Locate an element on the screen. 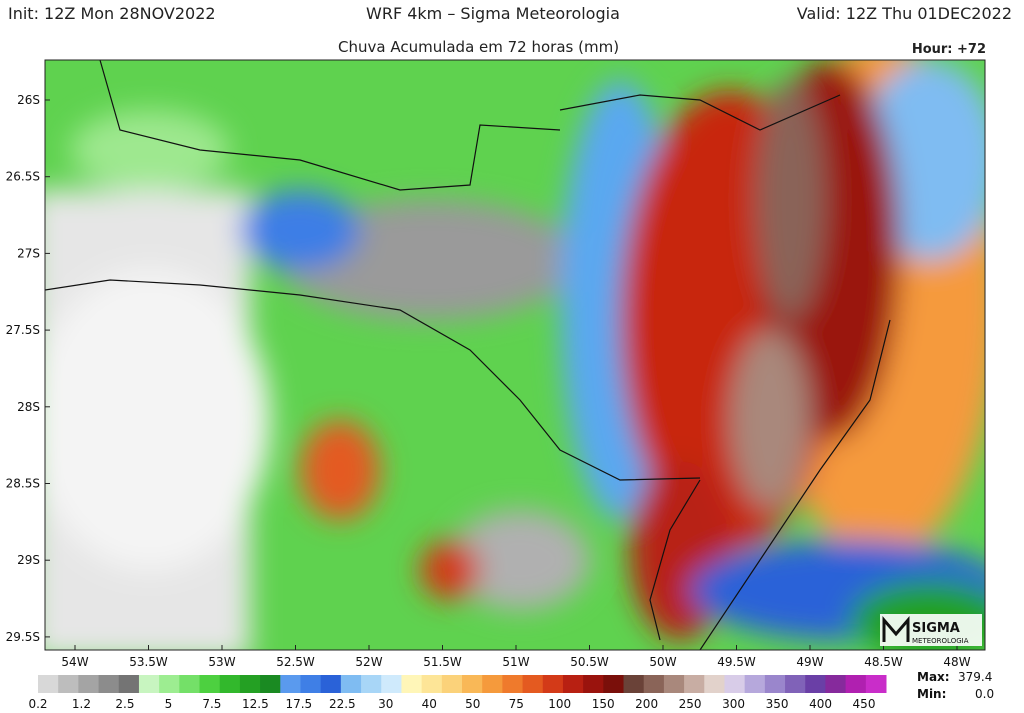  colorbar-label: 300 is located at coordinates (733, 704).